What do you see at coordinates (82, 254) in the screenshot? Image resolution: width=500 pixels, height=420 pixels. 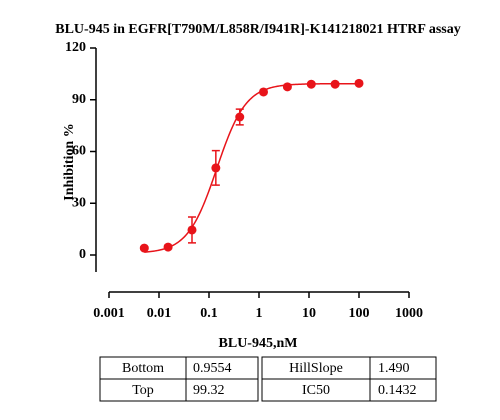 I see `y-tick-label: 0` at bounding box center [82, 254].